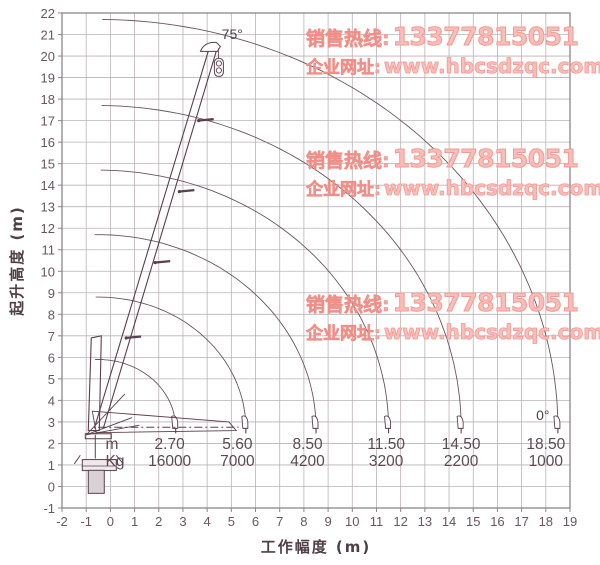 The width and height of the screenshot is (600, 565). What do you see at coordinates (48, 13) in the screenshot?
I see `y-tick-label: 22` at bounding box center [48, 13].